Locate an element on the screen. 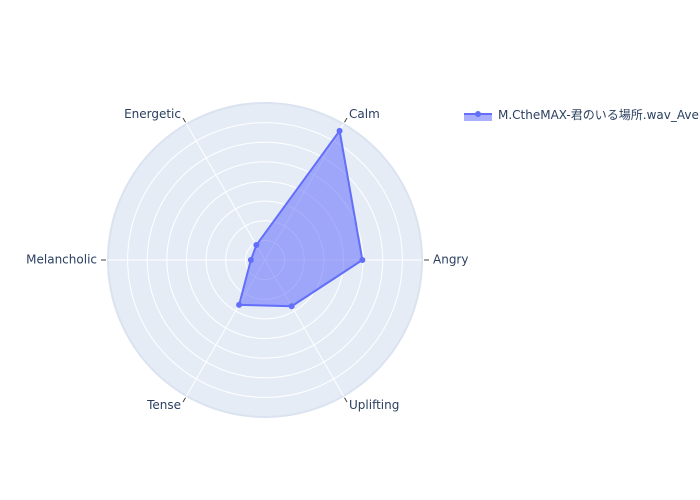  axis-label: Angry is located at coordinates (450, 260).